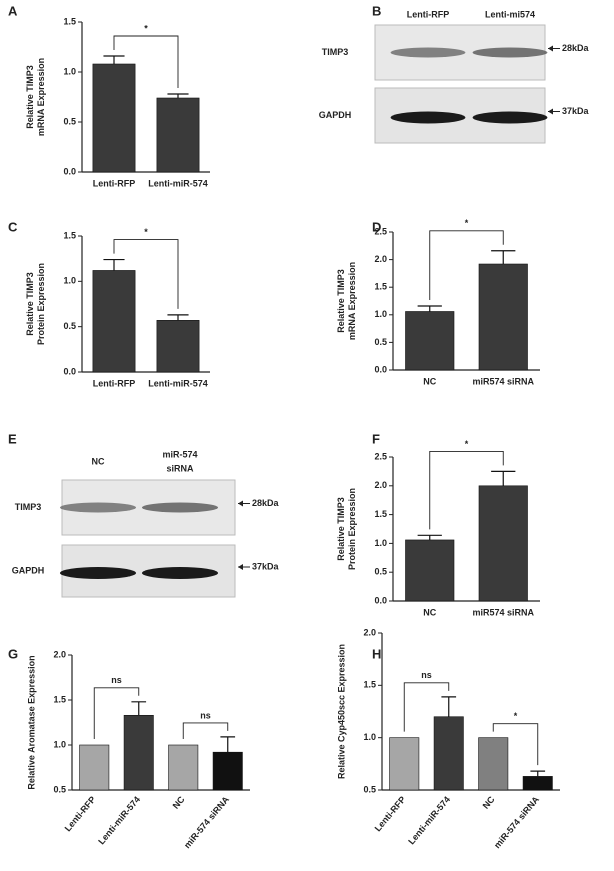  I want to click on panel-label: H, so click(376, 653).